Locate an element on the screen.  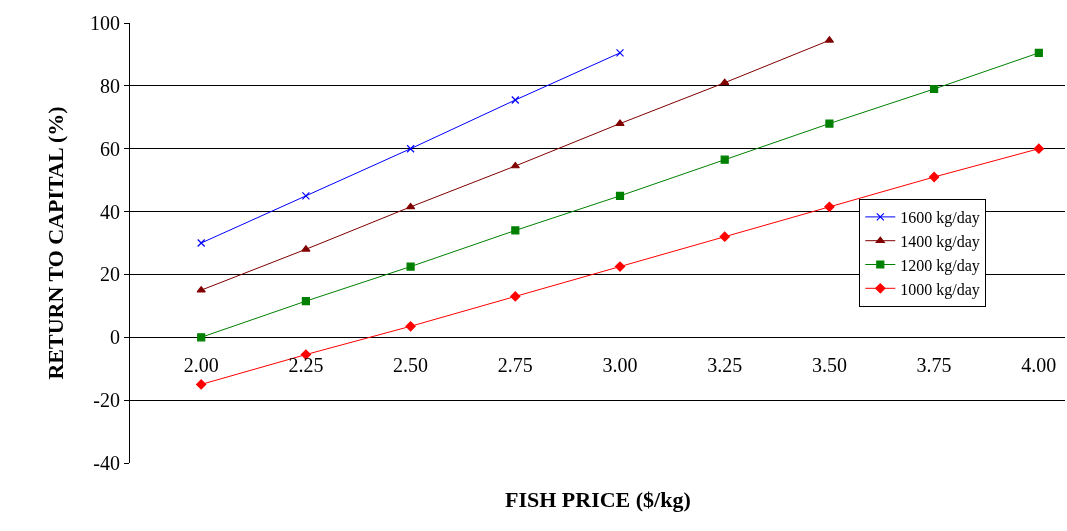
y-tick-label: -40 is located at coordinates (106, 463).